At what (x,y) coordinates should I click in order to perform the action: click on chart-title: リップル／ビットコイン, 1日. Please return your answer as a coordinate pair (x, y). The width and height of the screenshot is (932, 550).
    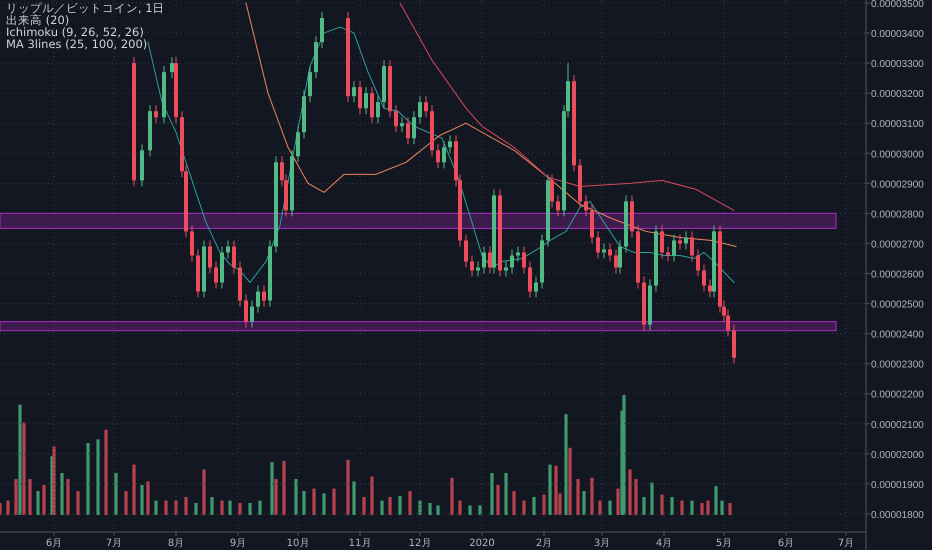
    Looking at the image, I should click on (85, 8).